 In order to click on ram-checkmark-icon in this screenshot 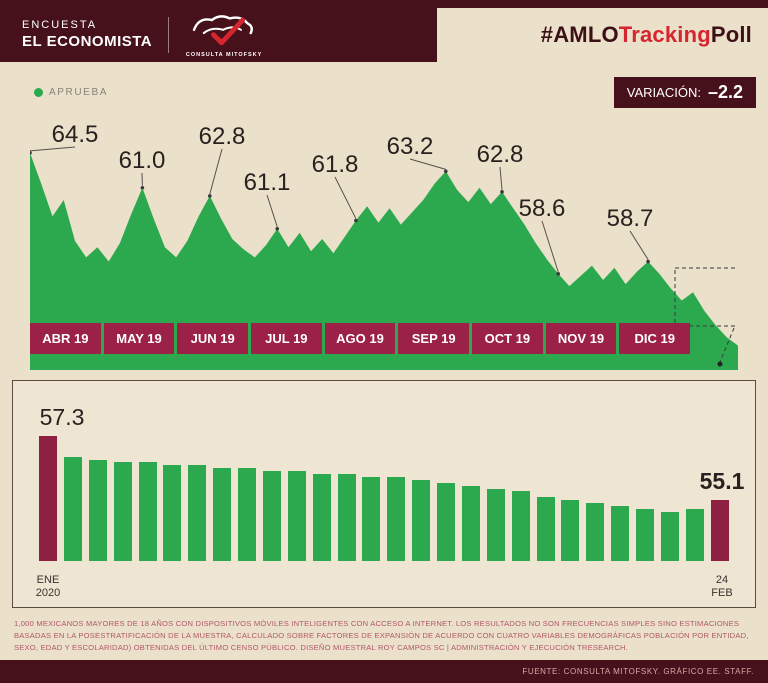, I will do `click(224, 31)`.